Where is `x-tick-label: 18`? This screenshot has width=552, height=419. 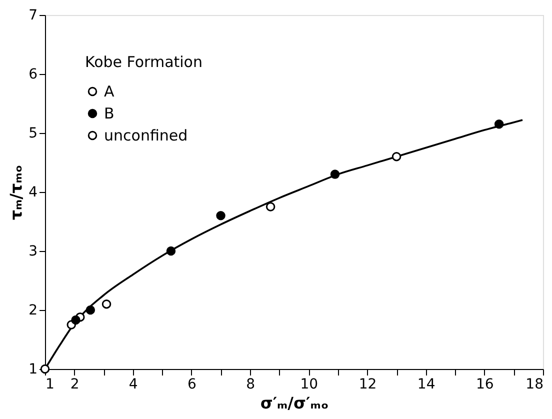 x-tick-label: 18 is located at coordinates (535, 384).